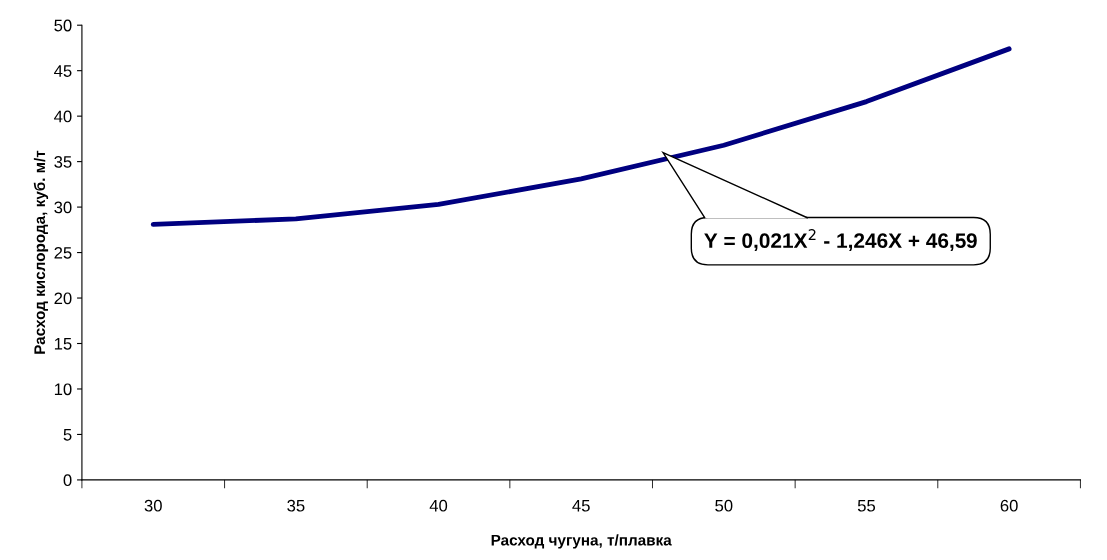  Describe the element at coordinates (1009, 505) in the screenshot. I see `x-tick-label: 60` at that location.